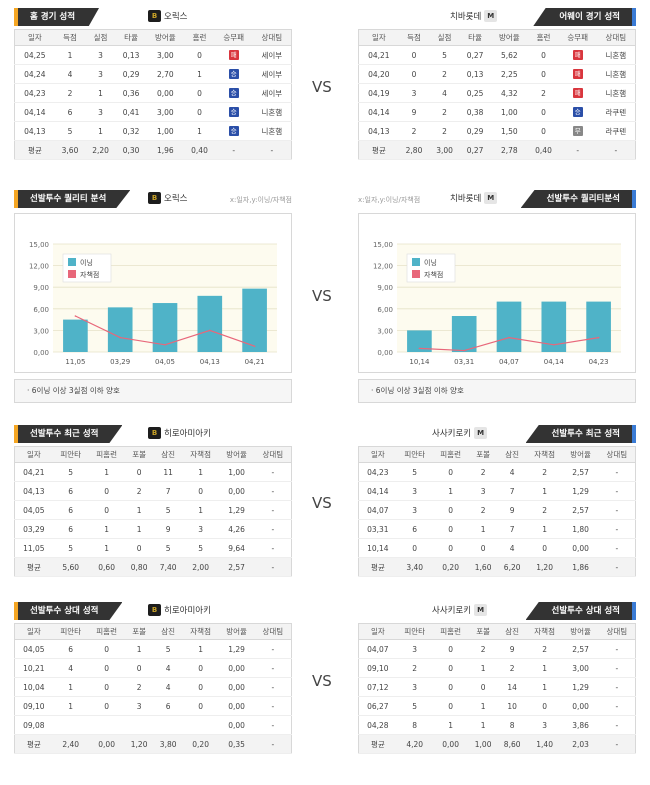  I want to click on x-tick-label: 04,05, so click(165, 362).